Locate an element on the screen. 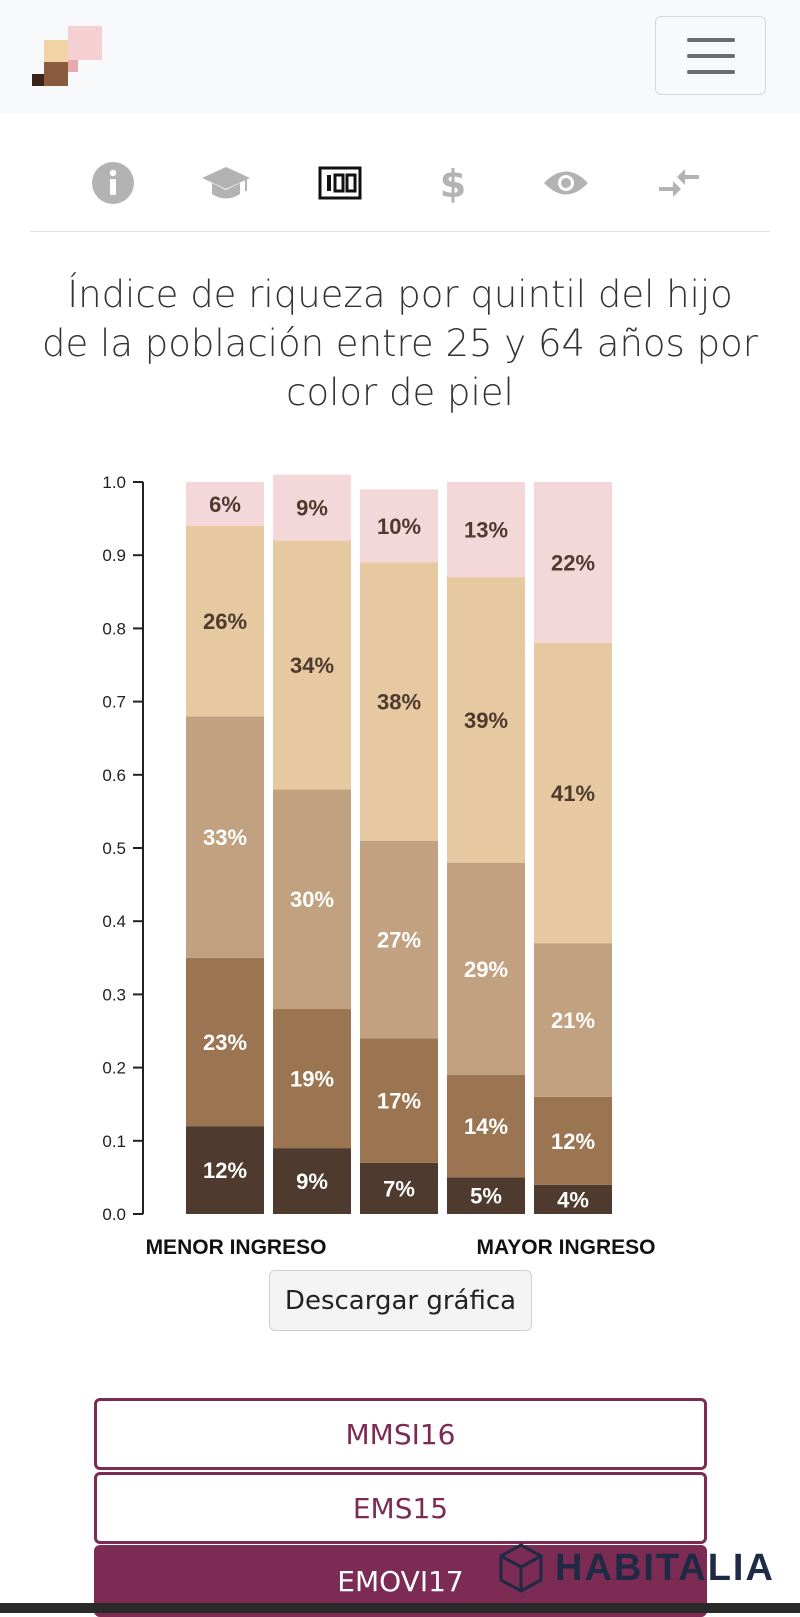 The height and width of the screenshot is (1617, 800). bar-data-label: 23% is located at coordinates (225, 1042).